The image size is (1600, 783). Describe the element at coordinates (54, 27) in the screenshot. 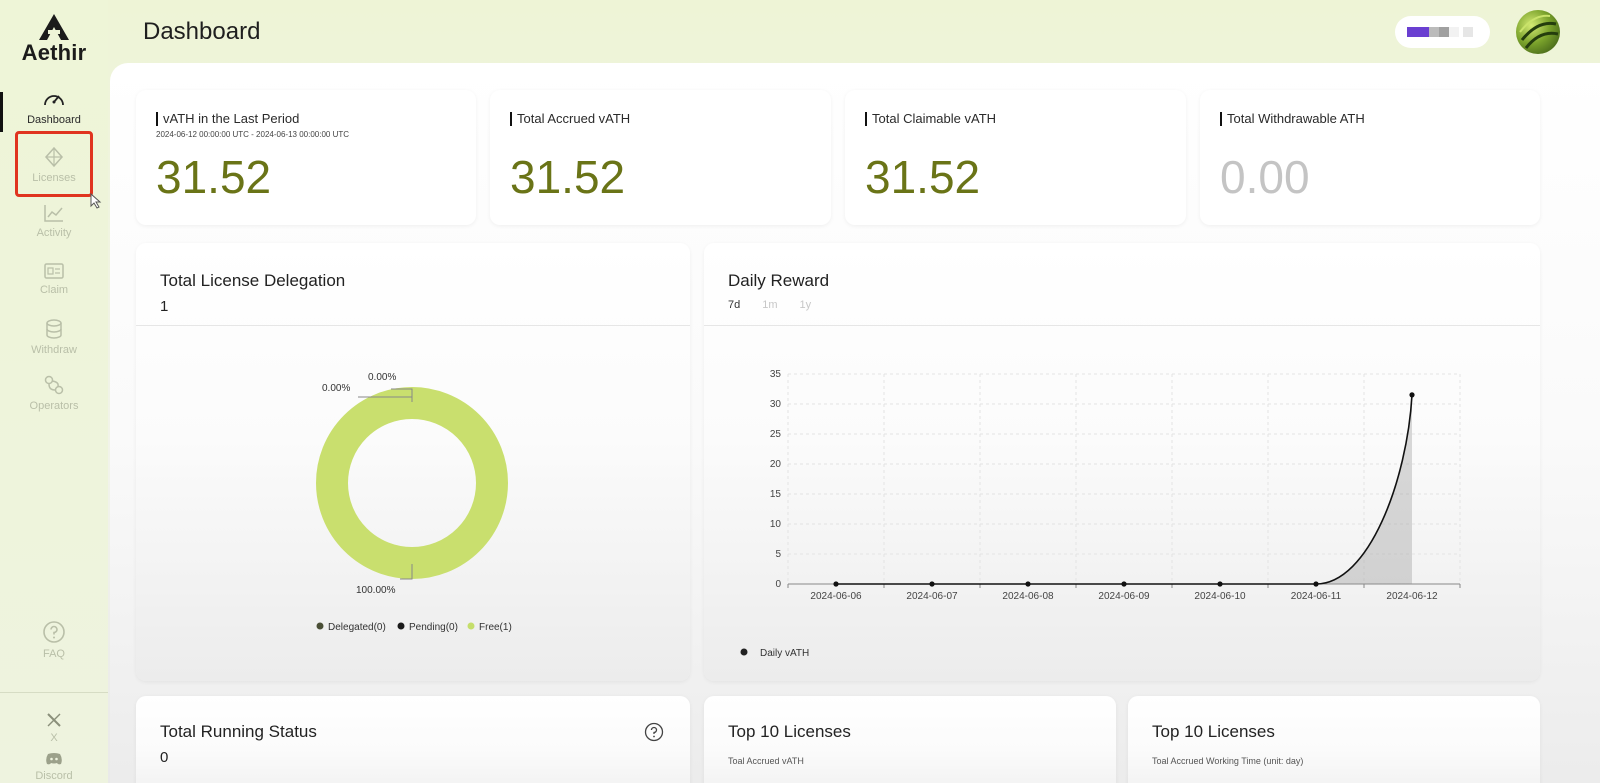

I see `aethir-logo-icon` at that location.